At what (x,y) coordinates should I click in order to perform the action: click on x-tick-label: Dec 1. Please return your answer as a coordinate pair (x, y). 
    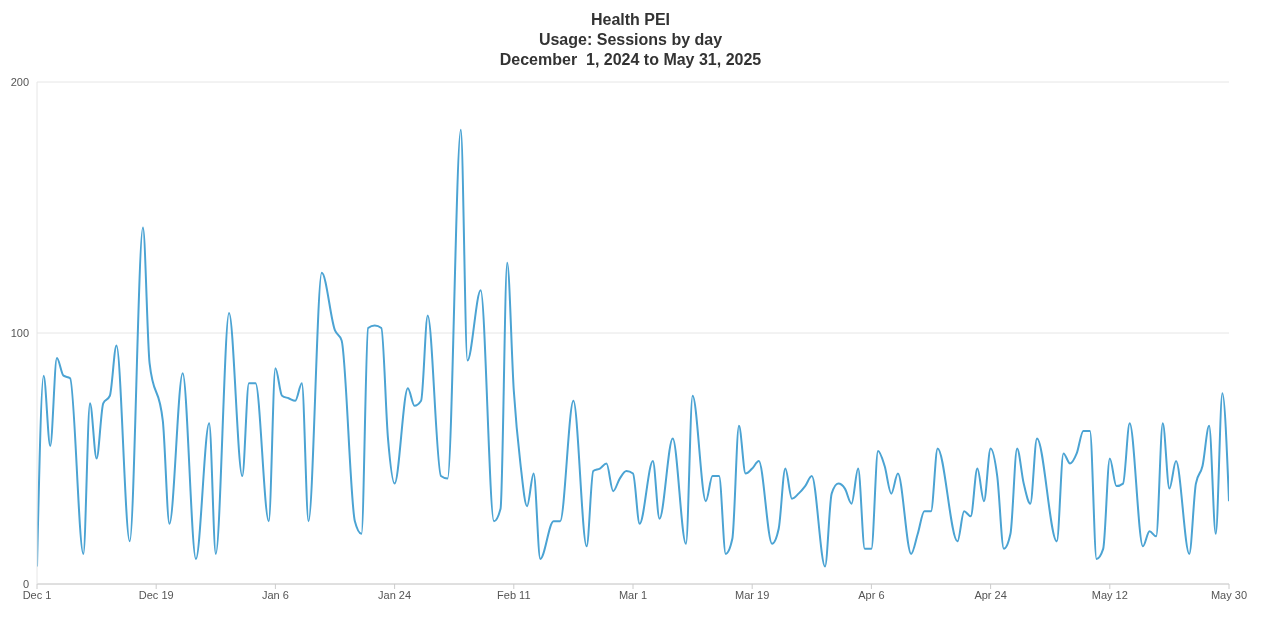
    Looking at the image, I should click on (37, 594).